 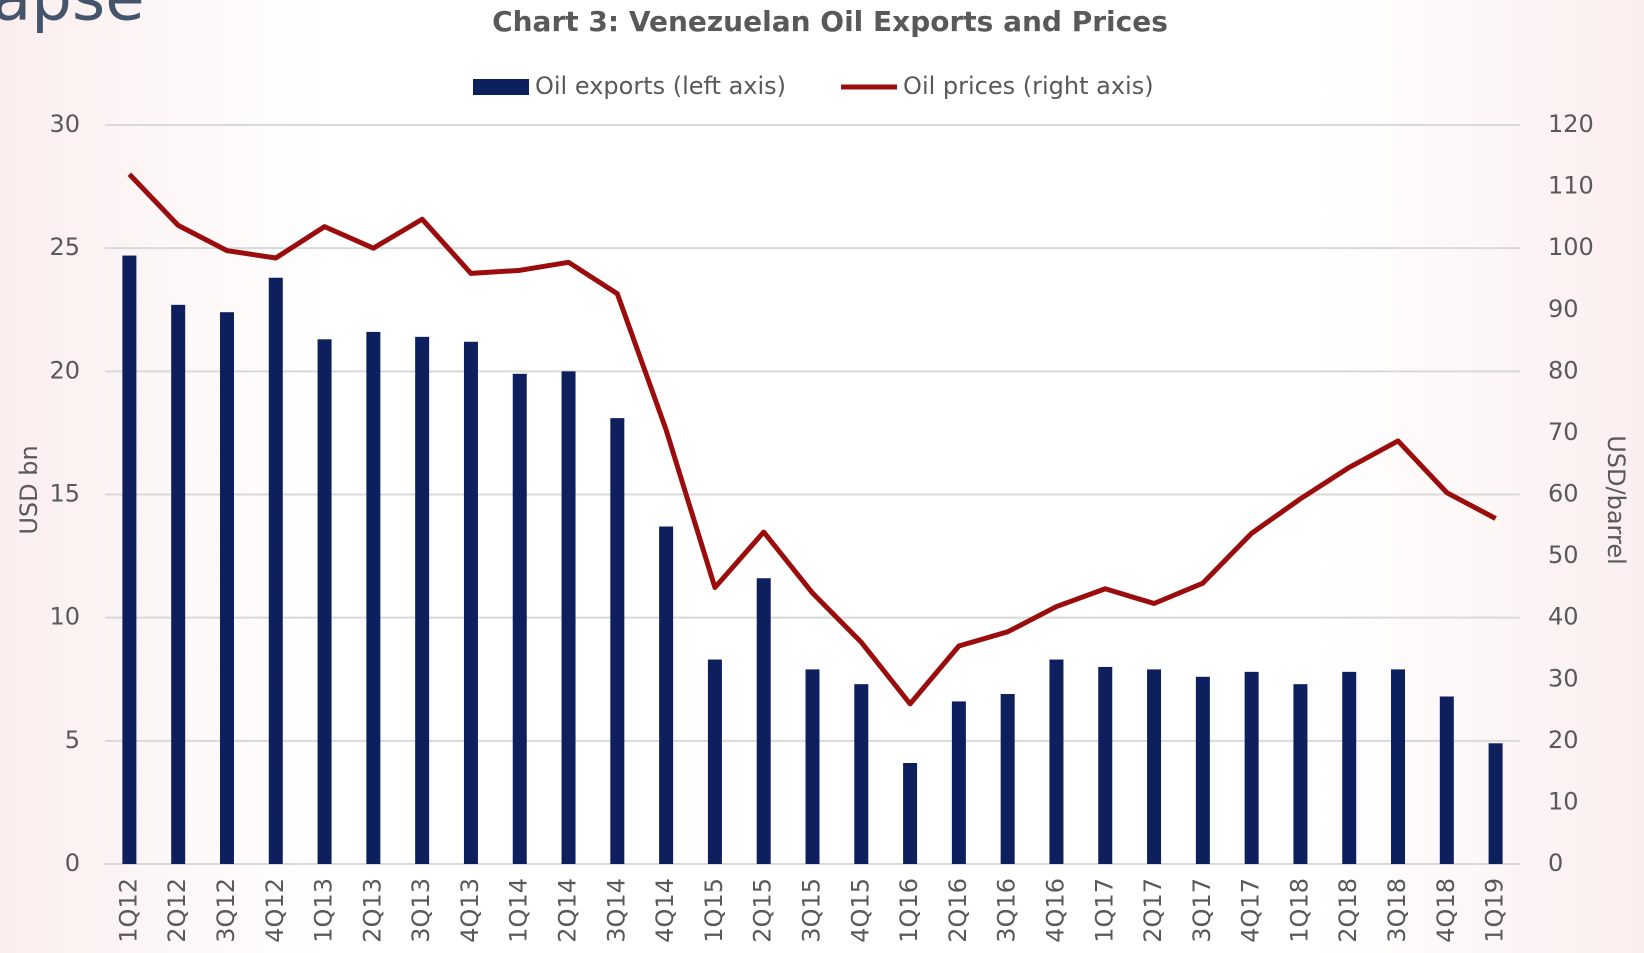 I want to click on y-tick-label: 30, so click(x=64, y=124).